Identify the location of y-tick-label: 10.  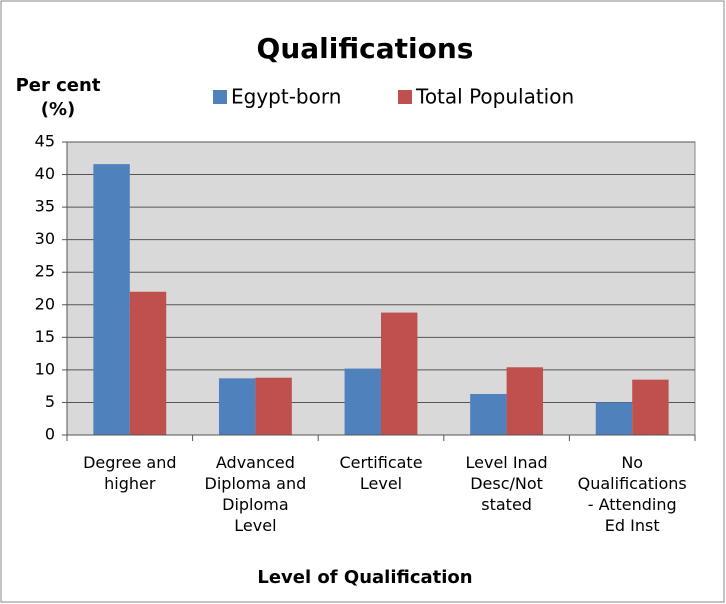
(45, 368).